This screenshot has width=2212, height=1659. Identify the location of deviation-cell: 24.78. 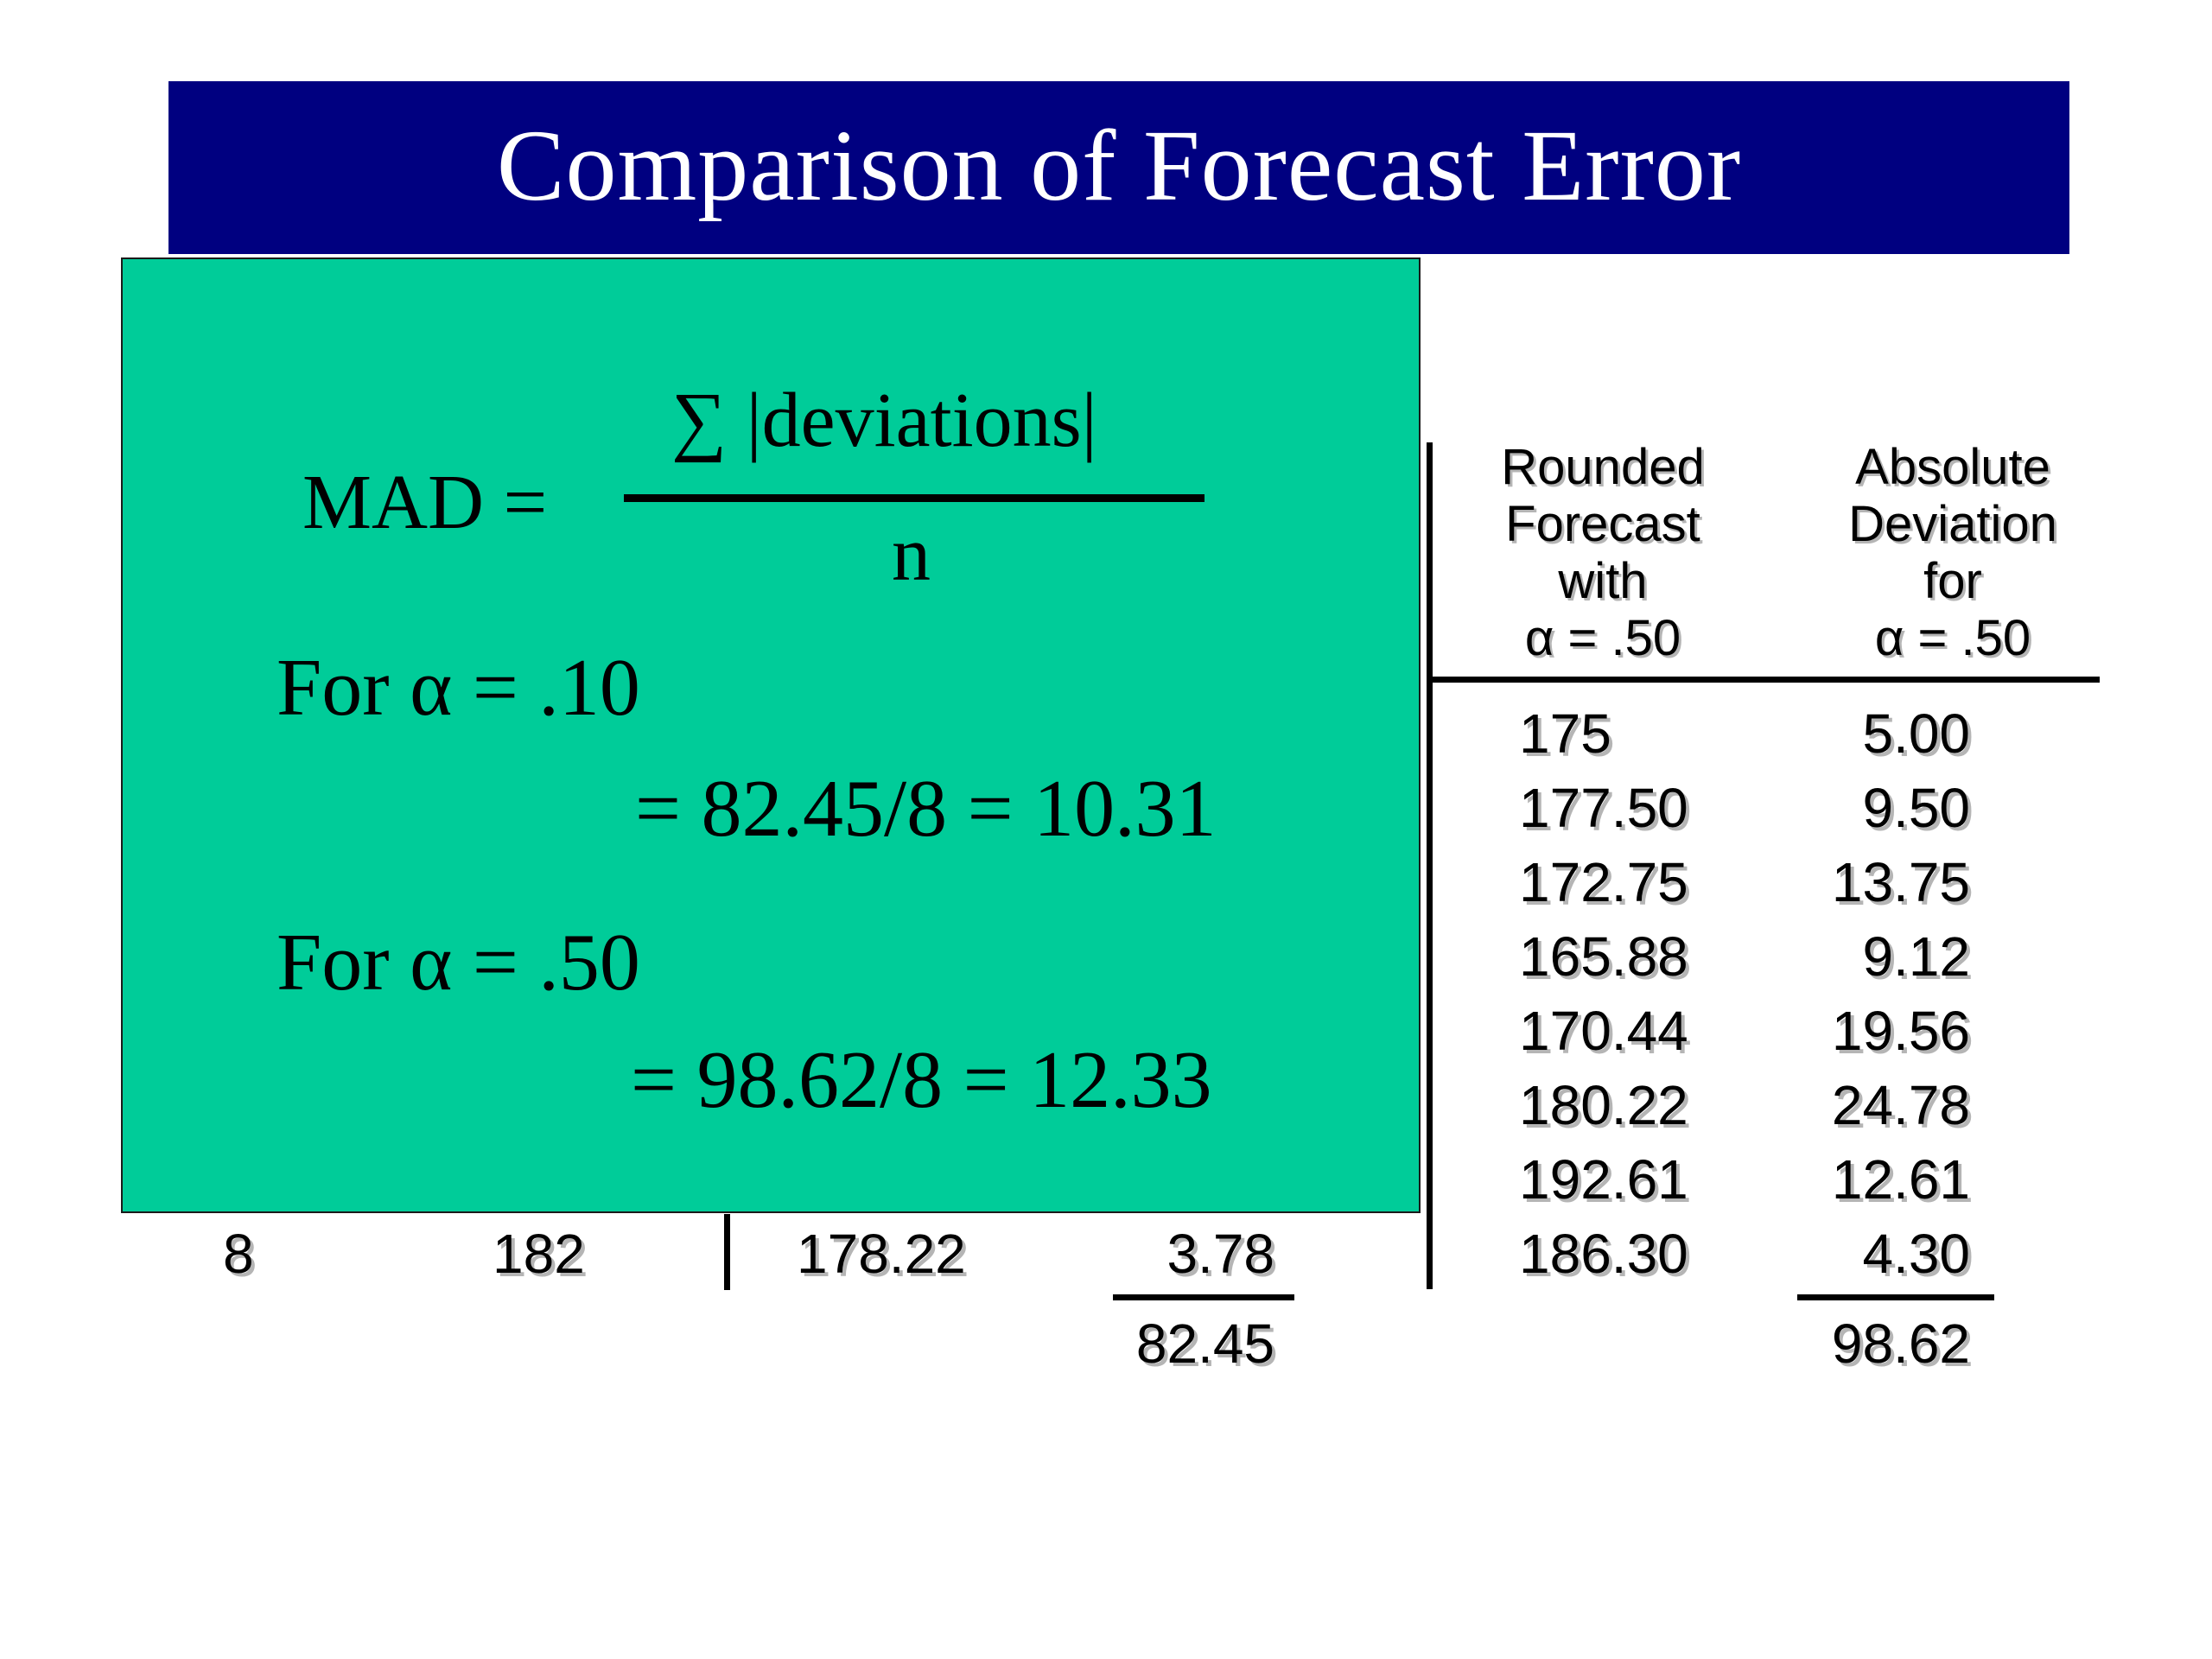
(1900, 1105).